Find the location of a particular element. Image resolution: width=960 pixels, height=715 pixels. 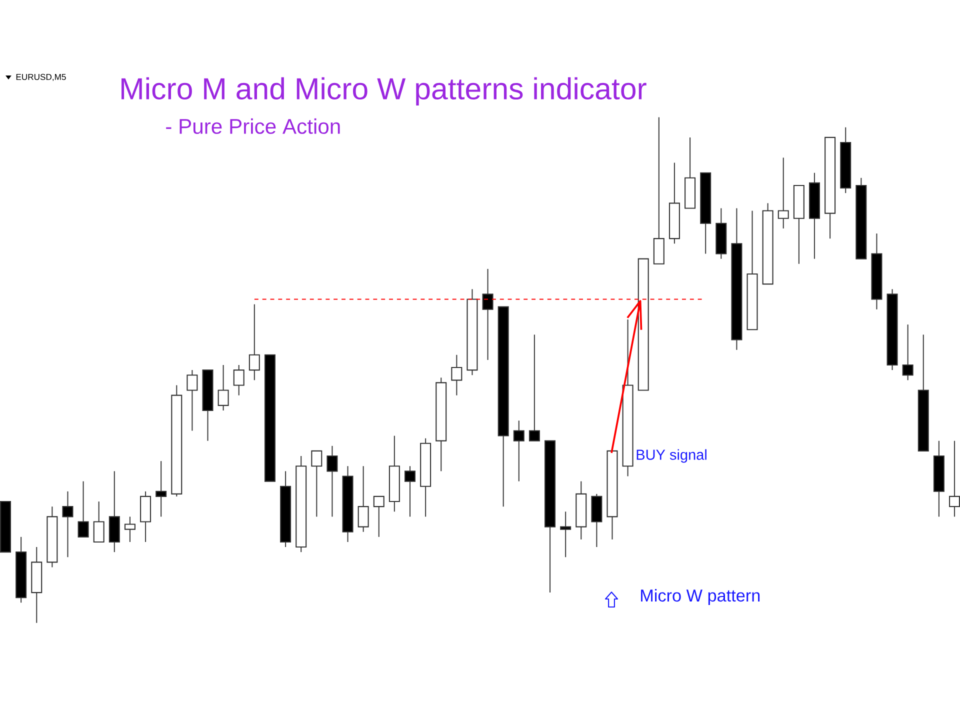

annotation: BUY signal is located at coordinates (671, 456).